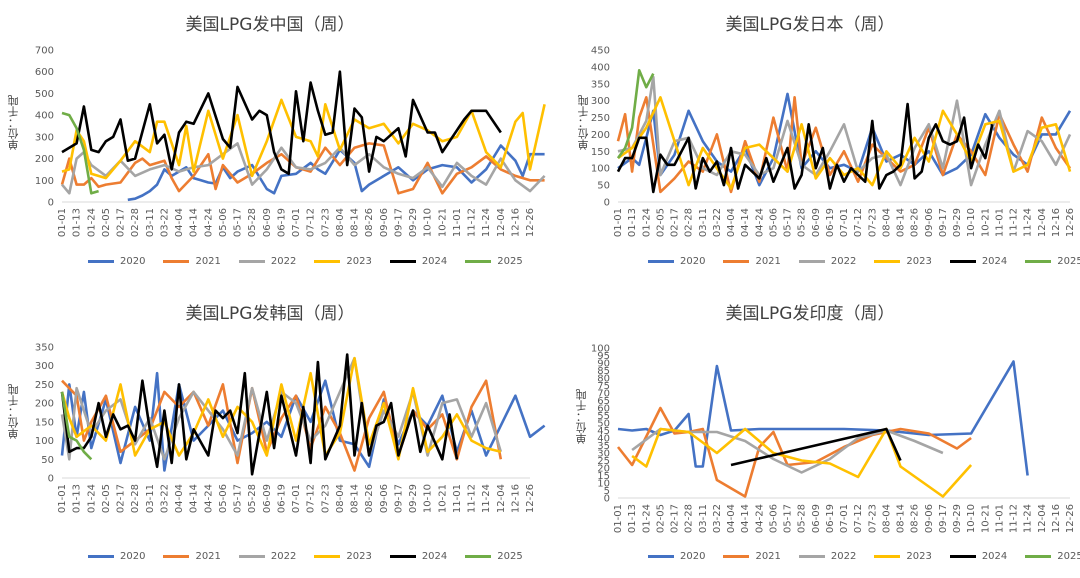 Image resolution: width=1080 pixels, height=578 pixels. Describe the element at coordinates (325, 498) in the screenshot. I see `x-tick-label: 07-23` at that location.